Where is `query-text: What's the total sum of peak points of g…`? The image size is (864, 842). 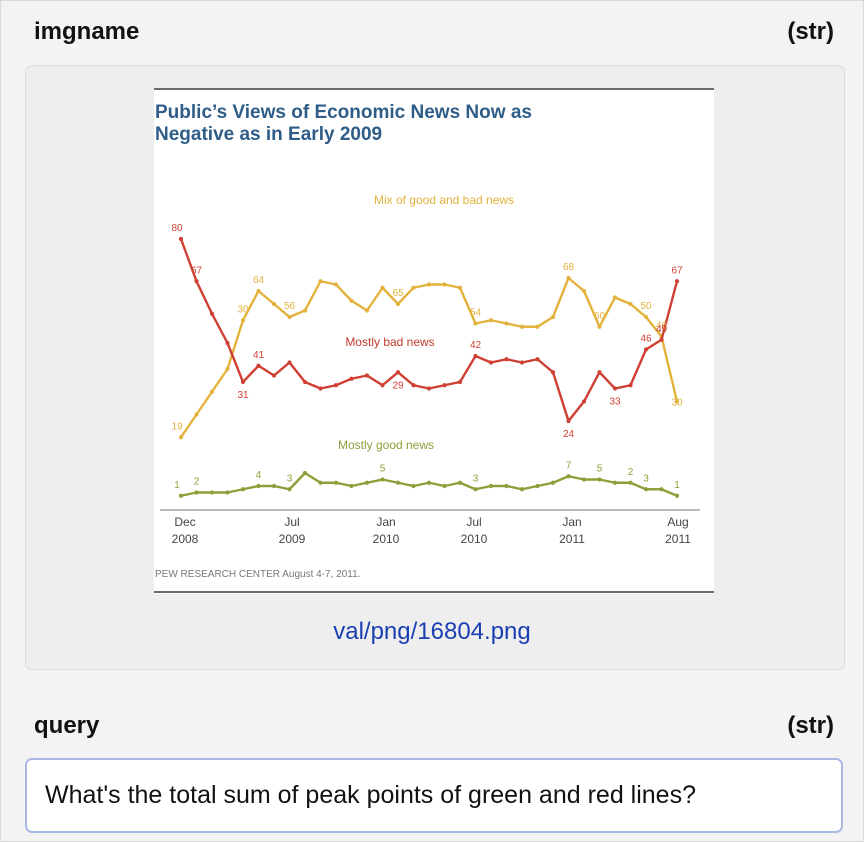
query-text: What's the total sum of peak points of g… is located at coordinates (370, 795).